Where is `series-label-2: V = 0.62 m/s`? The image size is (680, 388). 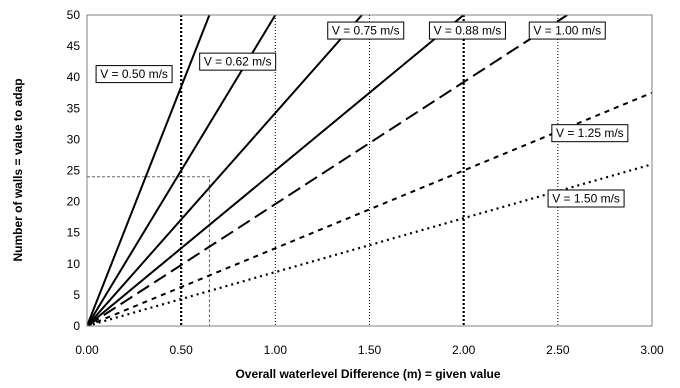 series-label-2: V = 0.62 m/s is located at coordinates (238, 61).